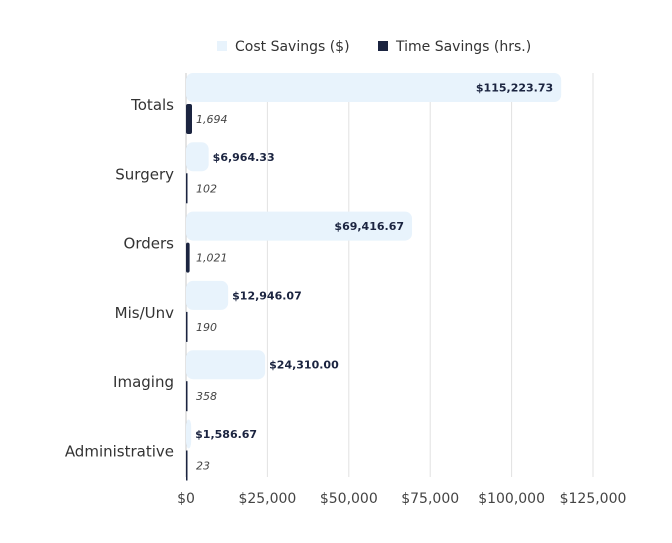 The image size is (672, 543). Describe the element at coordinates (212, 258) in the screenshot. I see `time-savings-label: 1,021` at that location.